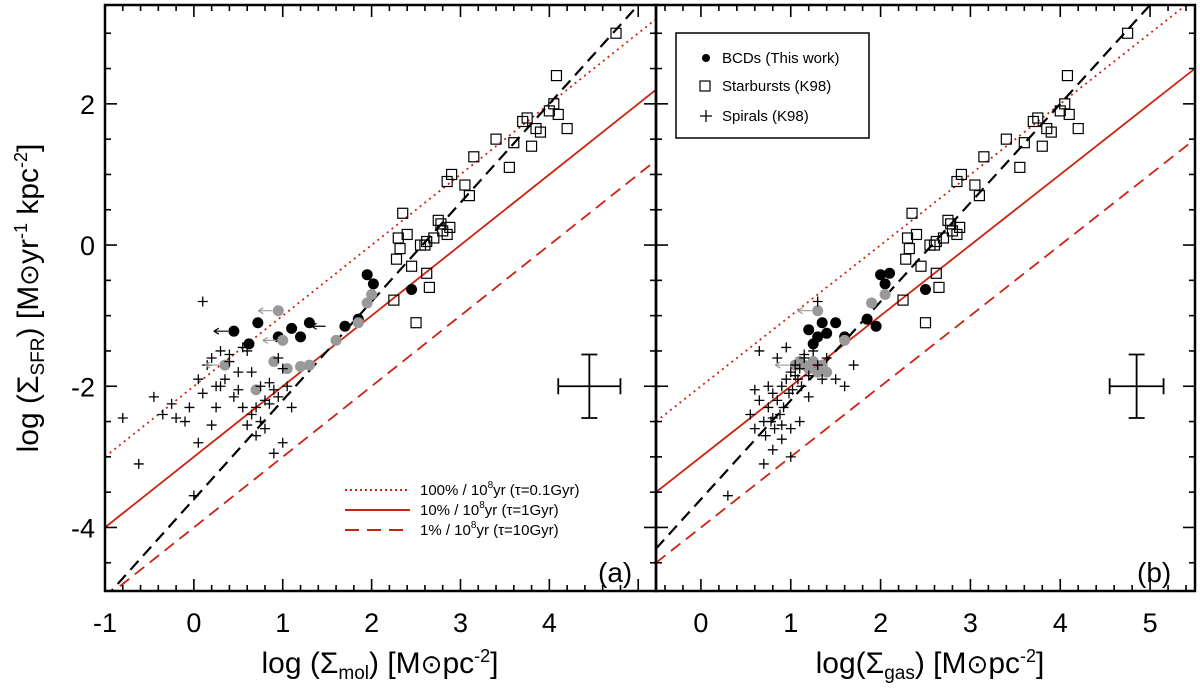 This screenshot has width=1200, height=693. I want to click on x-tick-label: 5, so click(1150, 623).